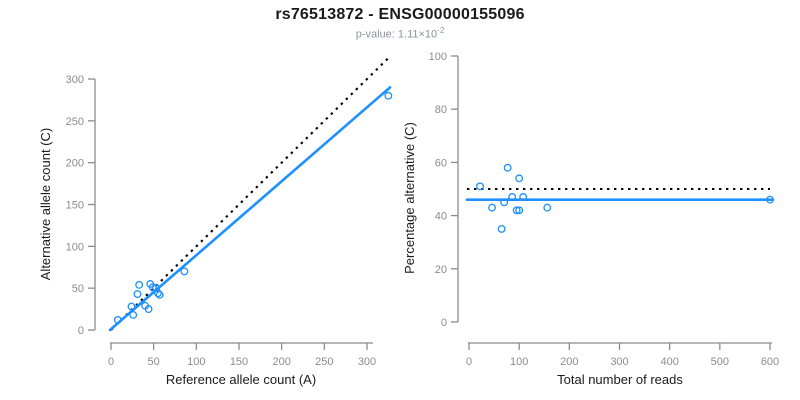 The width and height of the screenshot is (800, 400). Describe the element at coordinates (770, 362) in the screenshot. I see `x-tick-label: 600` at that location.